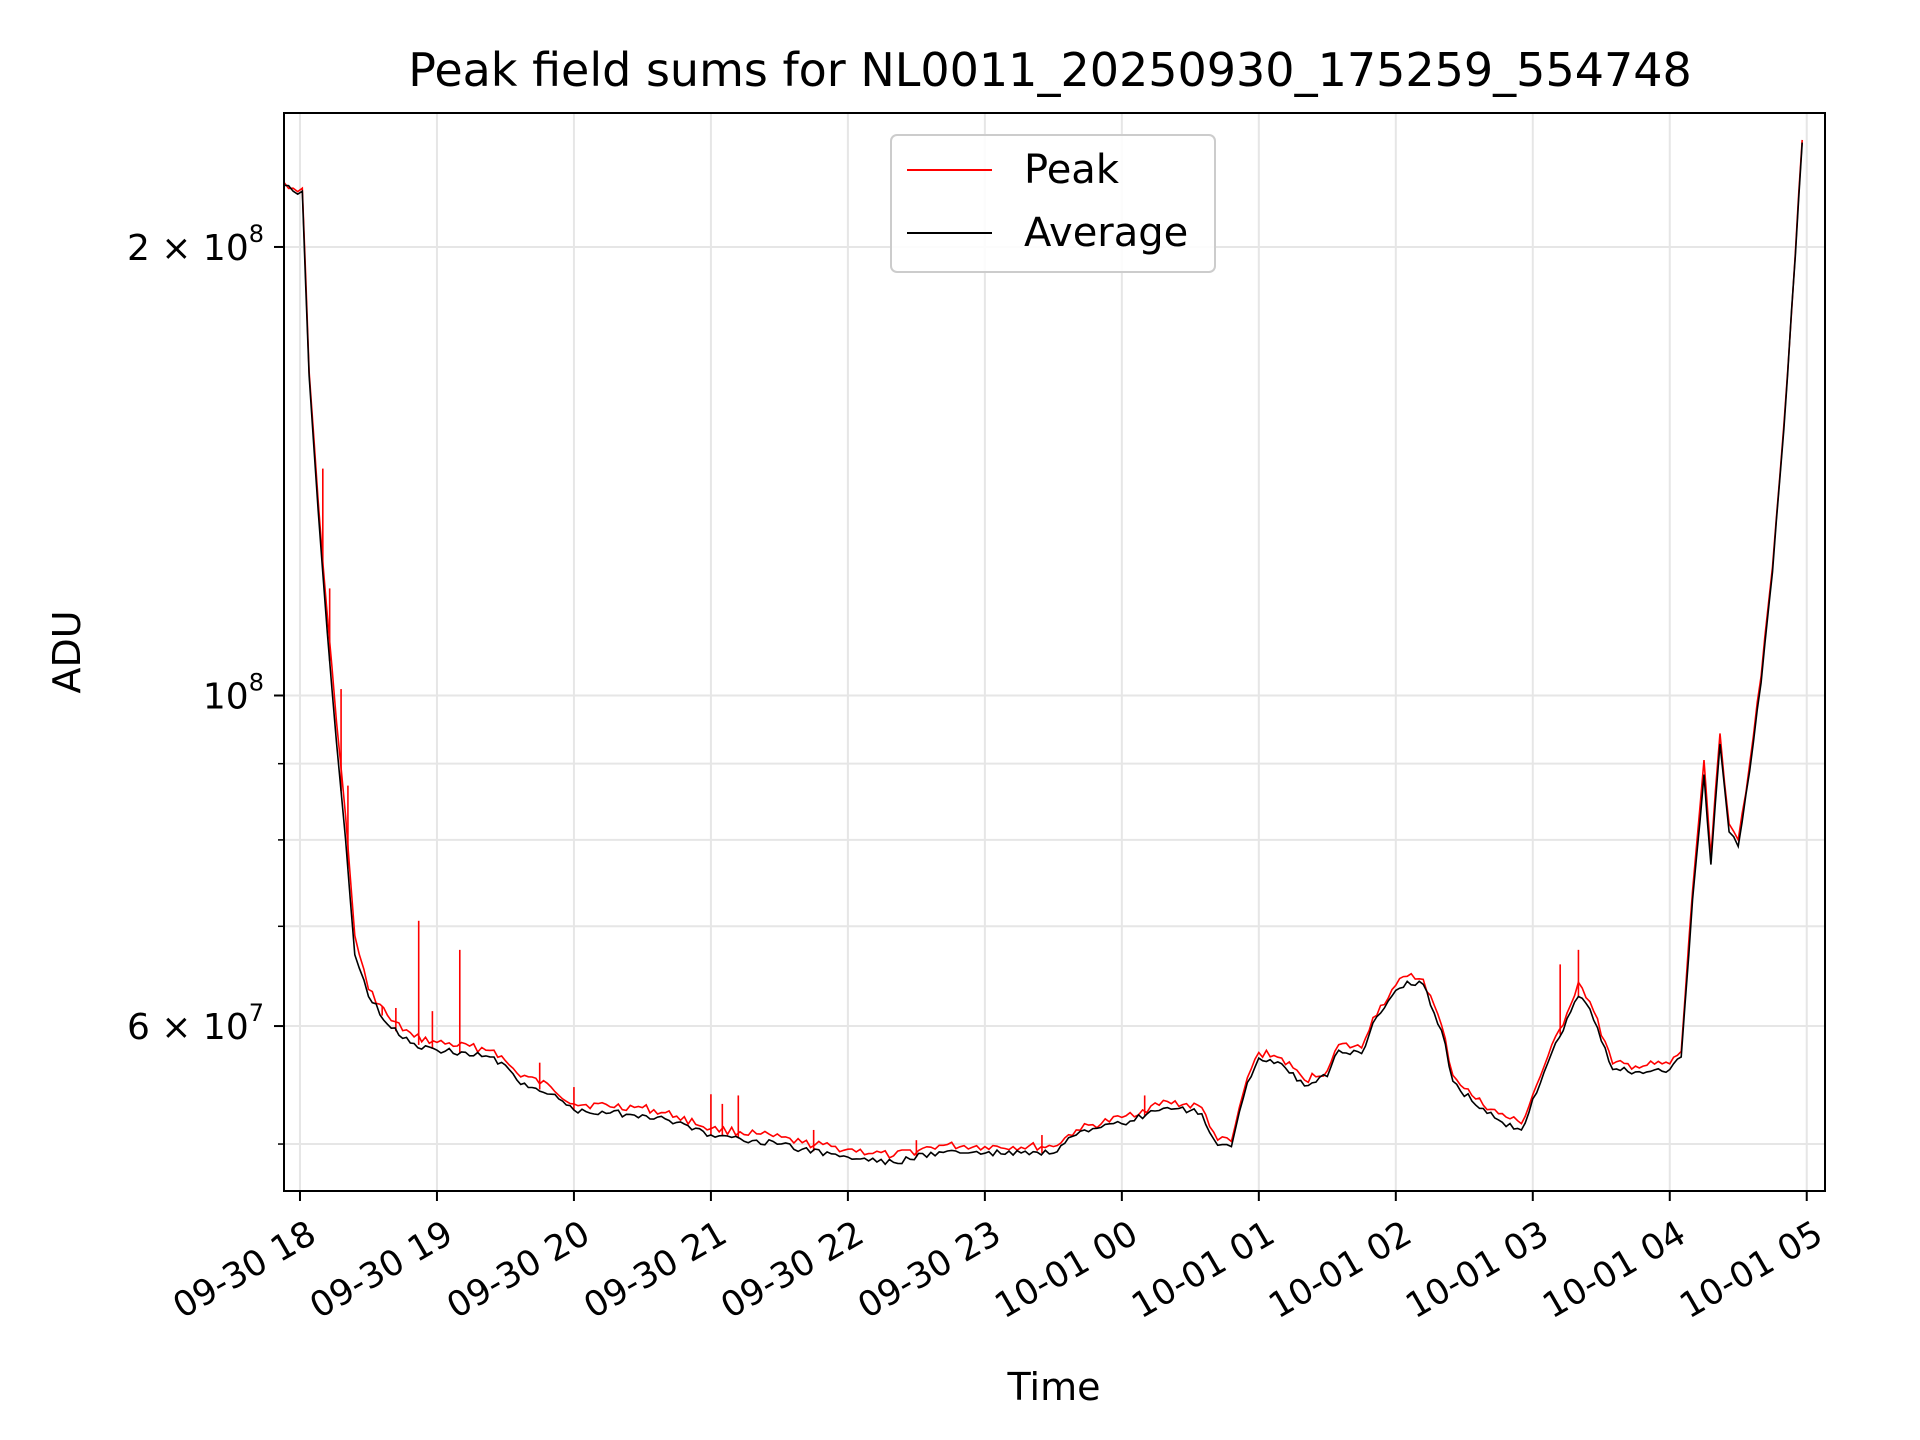 This screenshot has width=1920, height=1440. What do you see at coordinates (1053, 203) in the screenshot?
I see `legend: Peak Average` at bounding box center [1053, 203].